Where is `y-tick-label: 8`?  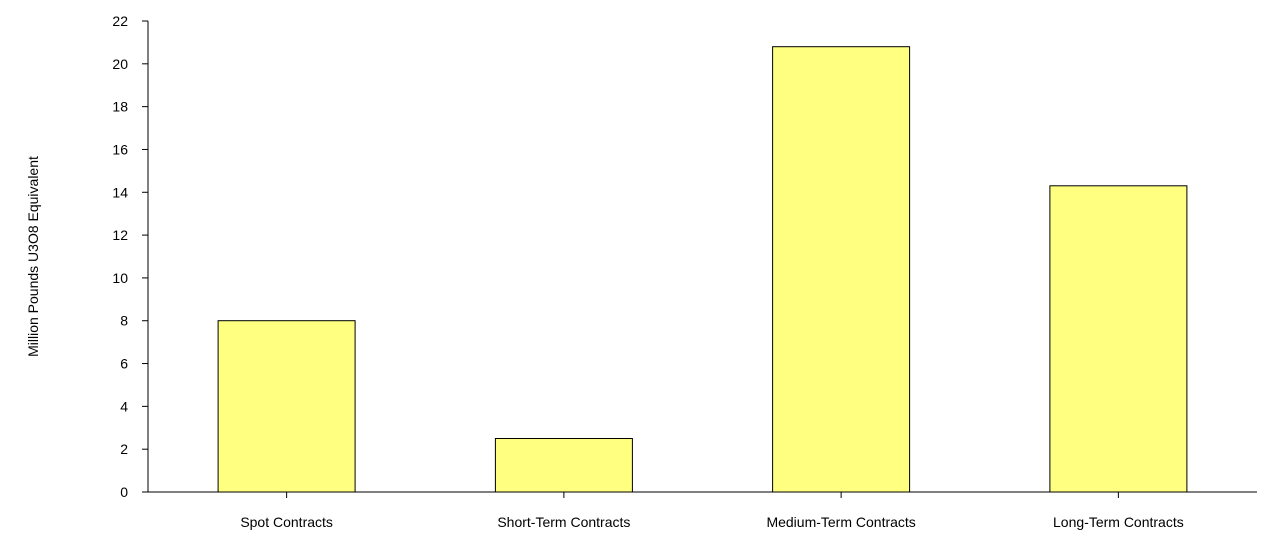 y-tick-label: 8 is located at coordinates (124, 321).